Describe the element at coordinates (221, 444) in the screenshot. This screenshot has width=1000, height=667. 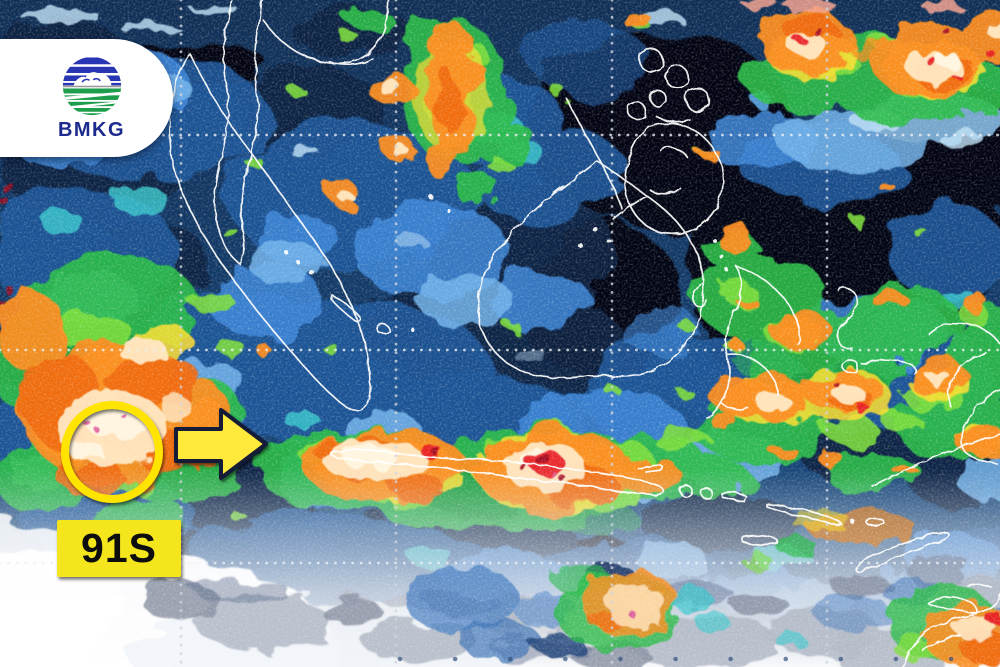
I see `arrow-icon` at that location.